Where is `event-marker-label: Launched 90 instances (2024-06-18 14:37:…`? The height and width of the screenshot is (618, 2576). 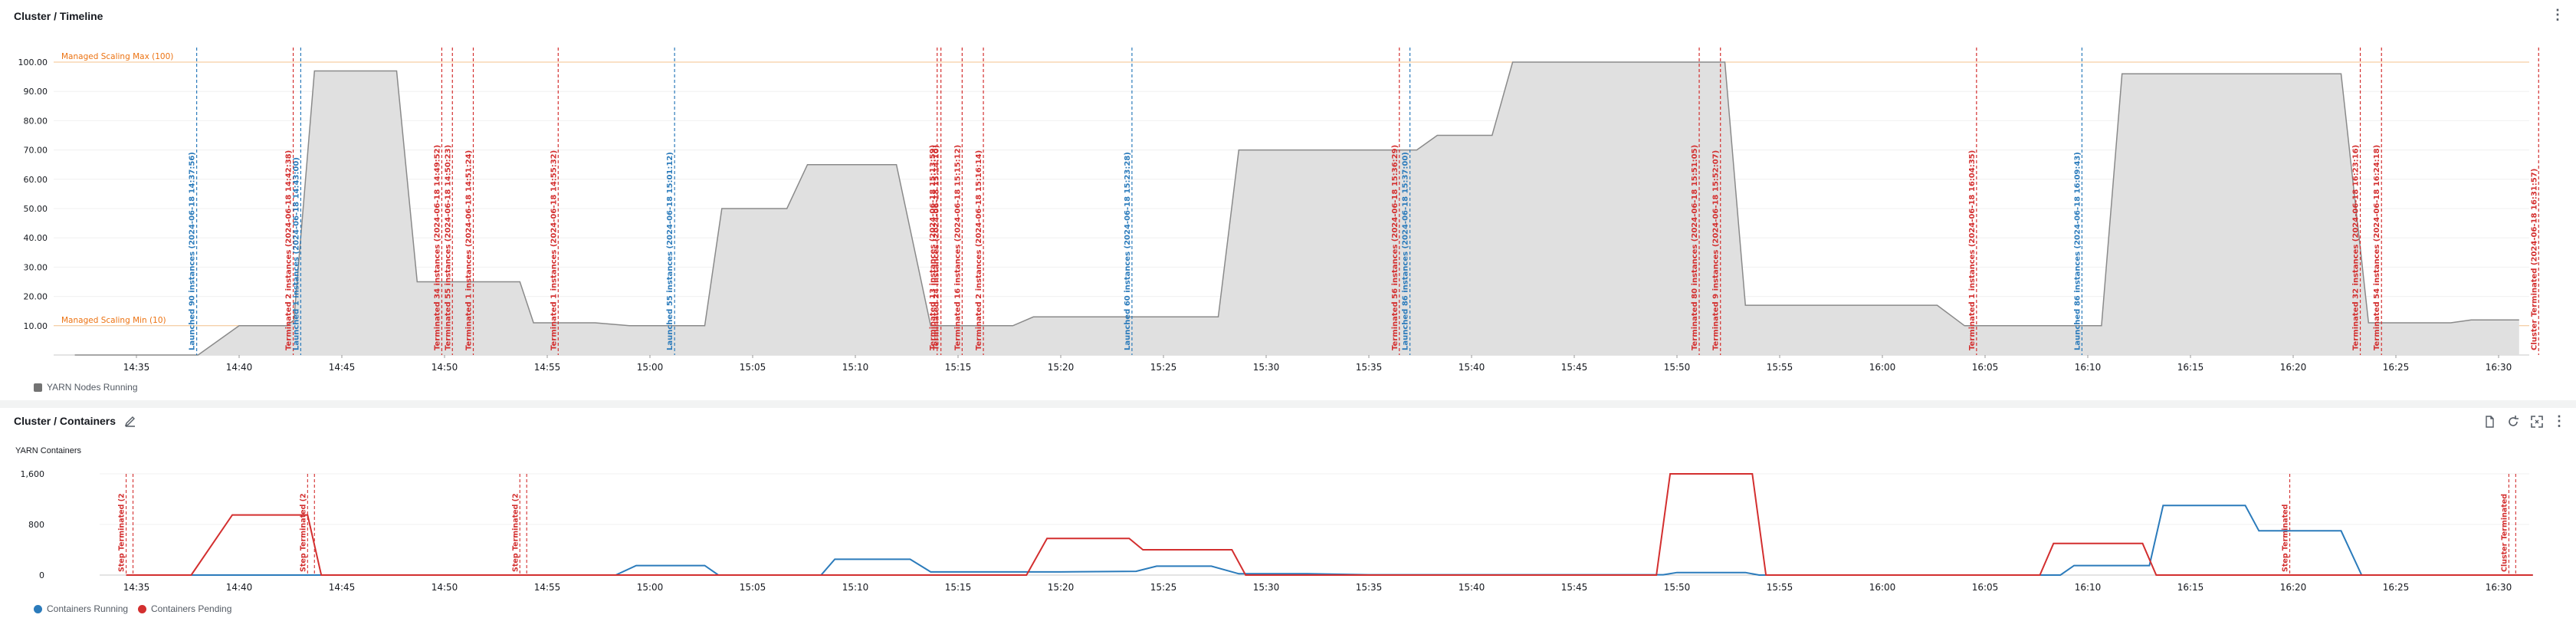 event-marker-label: Launched 90 instances (2024-06-18 14:37:… is located at coordinates (193, 251).